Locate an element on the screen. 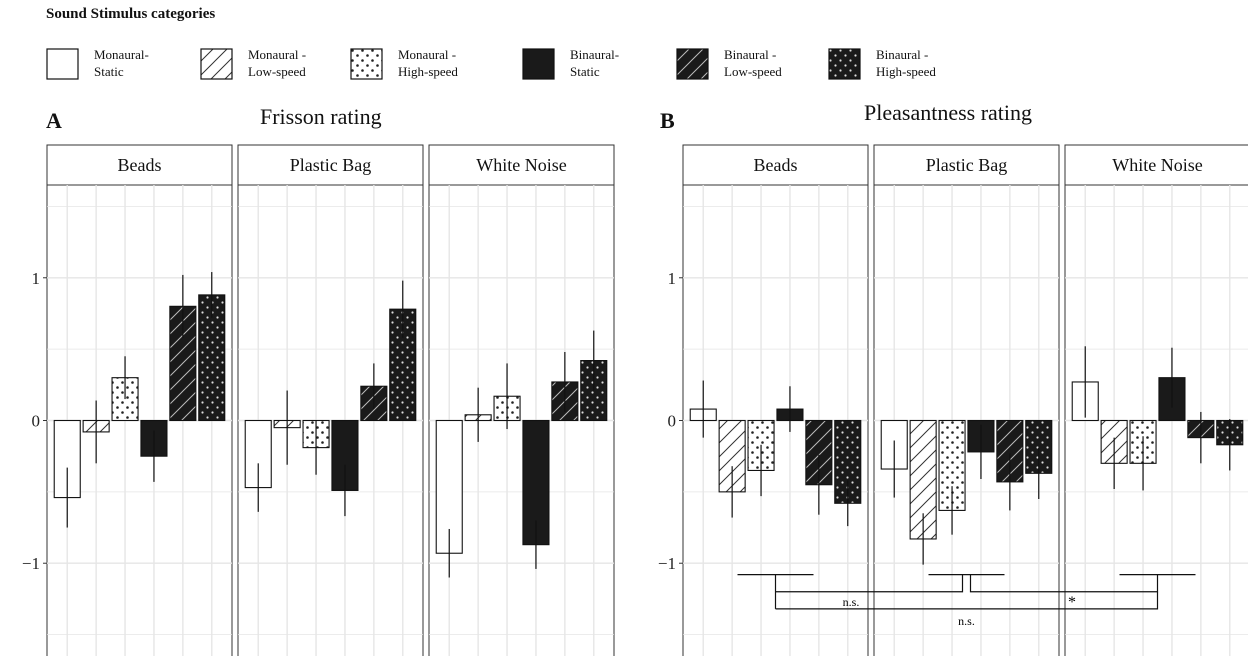  legend-label: Monaural - Low-speed is located at coordinates (277, 63).